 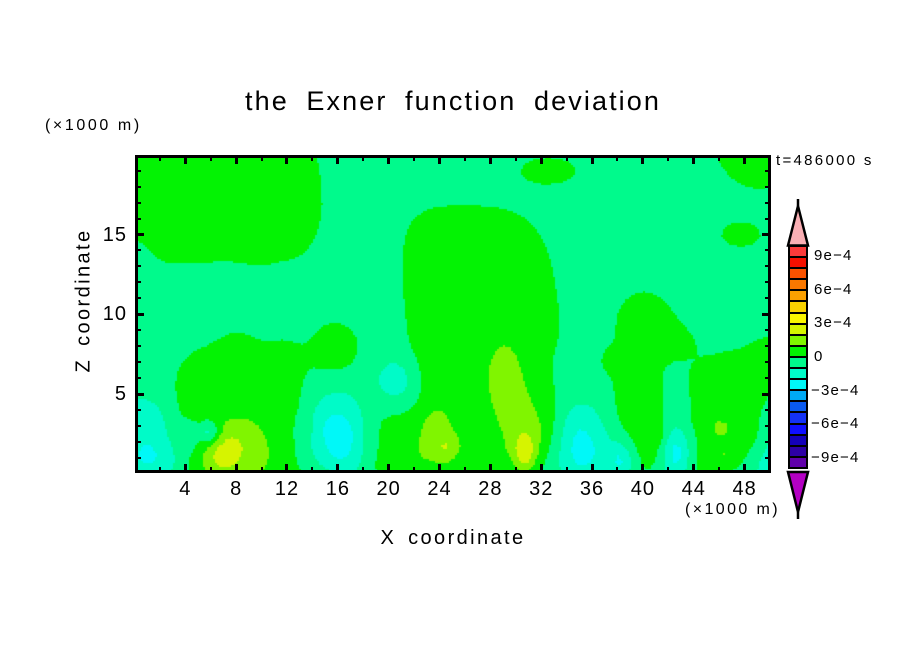 I want to click on colorbar-tick-label: 3e−4, so click(x=833, y=323).